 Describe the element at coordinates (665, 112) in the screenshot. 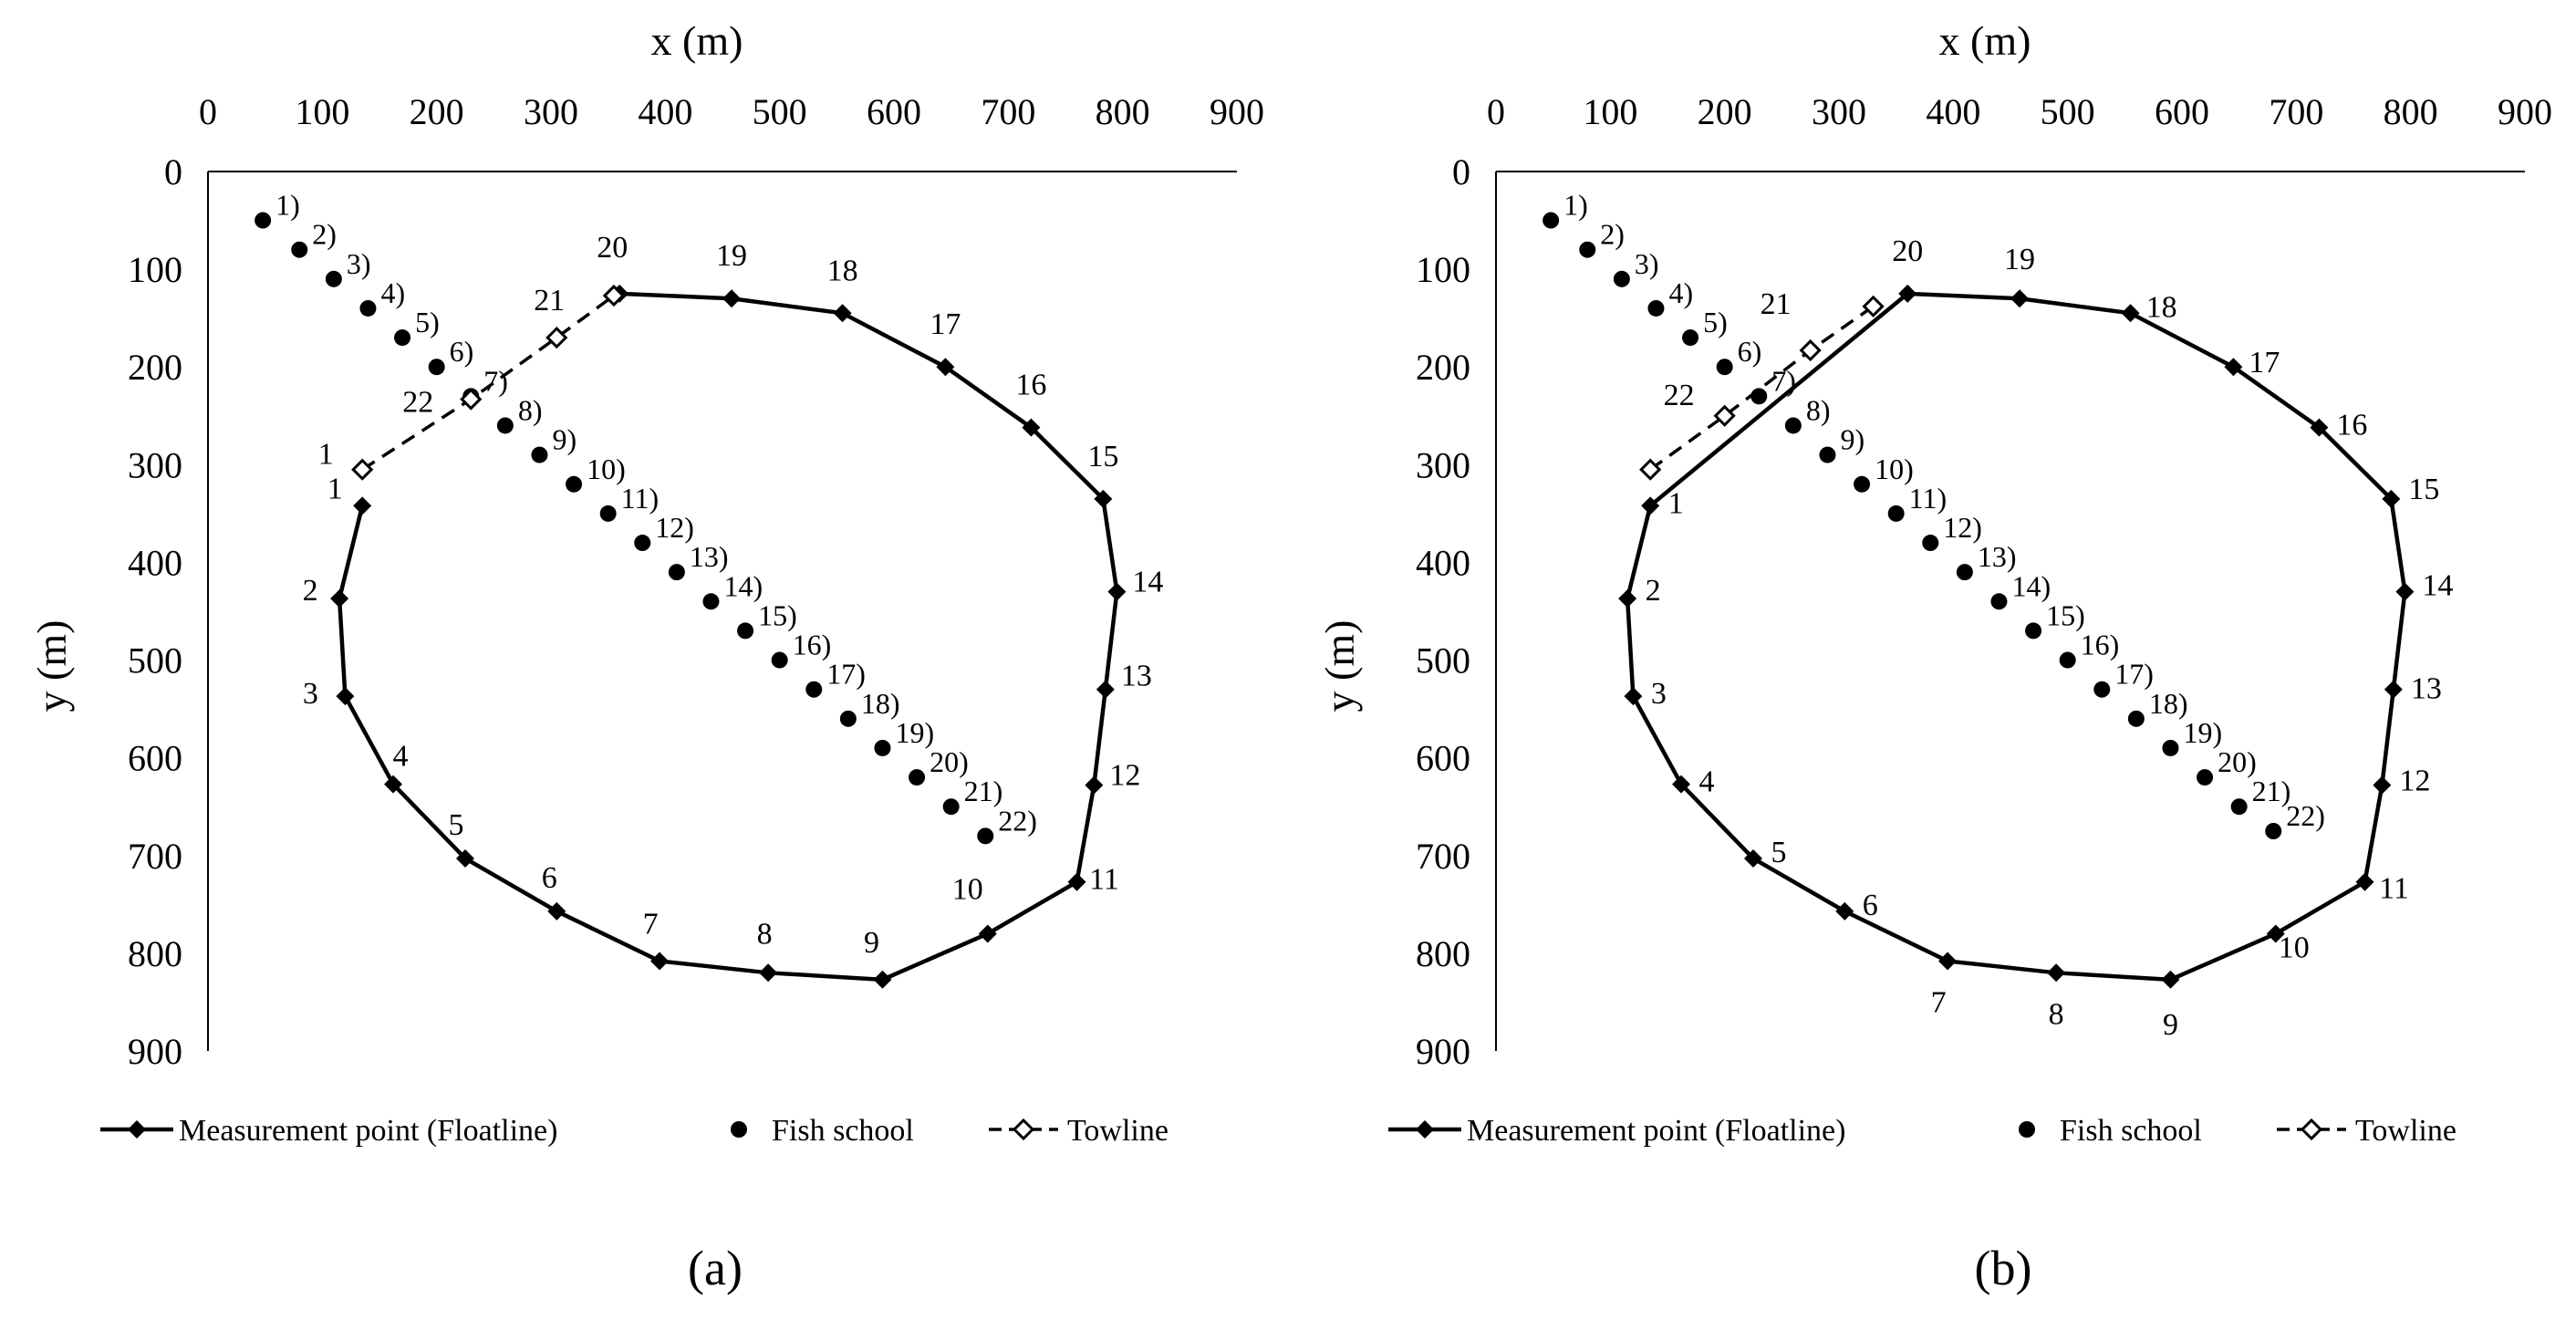

I see `x-tick-label: 400` at that location.